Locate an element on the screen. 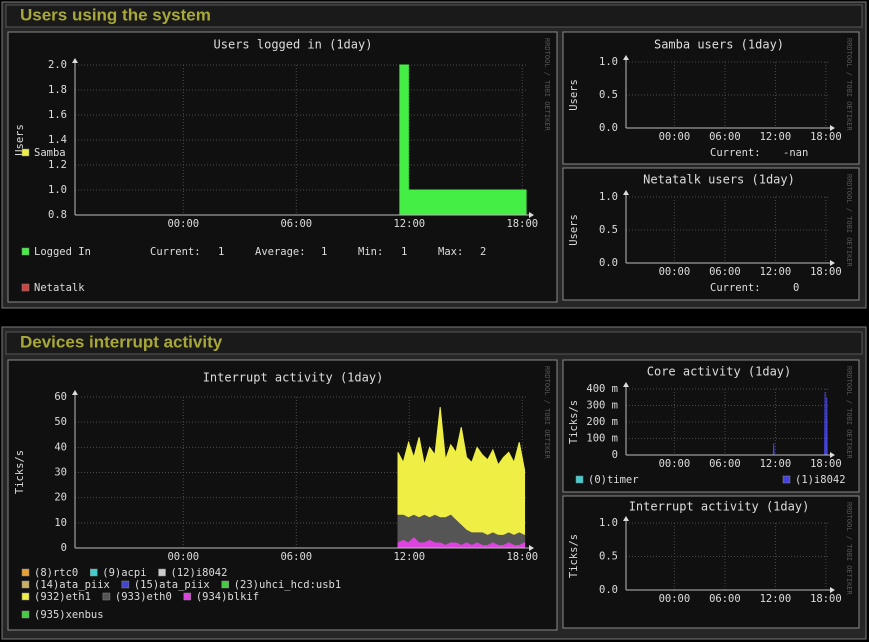  legend-label: (933)eth0 is located at coordinates (143, 597).